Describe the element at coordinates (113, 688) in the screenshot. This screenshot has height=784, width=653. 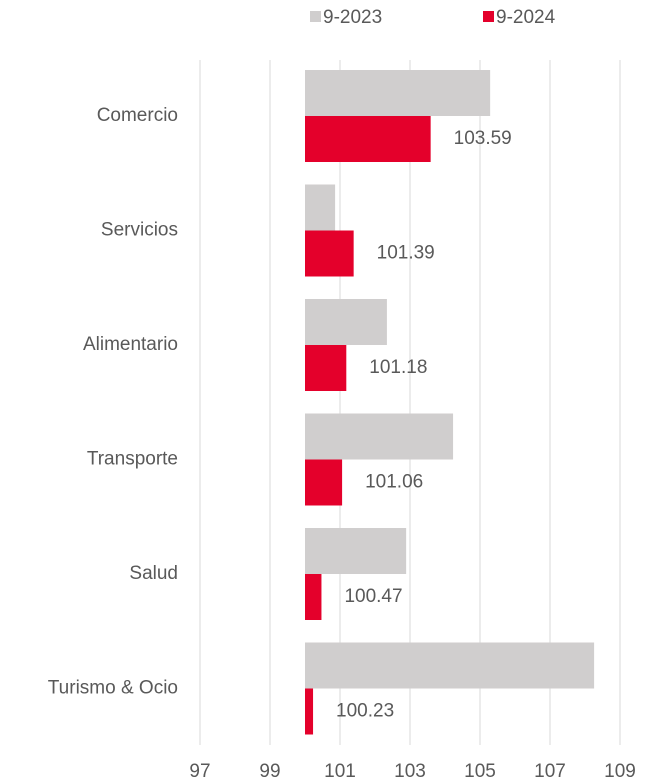
I see `y-tick-label: Turismo & Ocio` at that location.